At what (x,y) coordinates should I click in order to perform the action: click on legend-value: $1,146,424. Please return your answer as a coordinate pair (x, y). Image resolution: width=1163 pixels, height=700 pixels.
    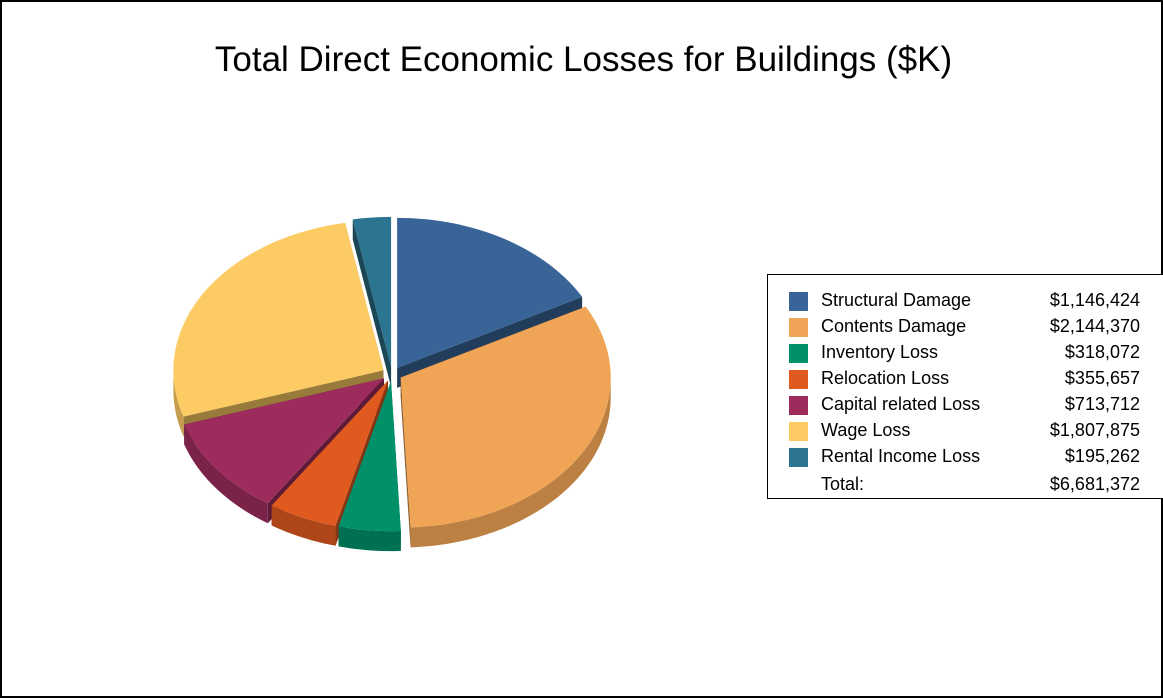
    Looking at the image, I should click on (1094, 300).